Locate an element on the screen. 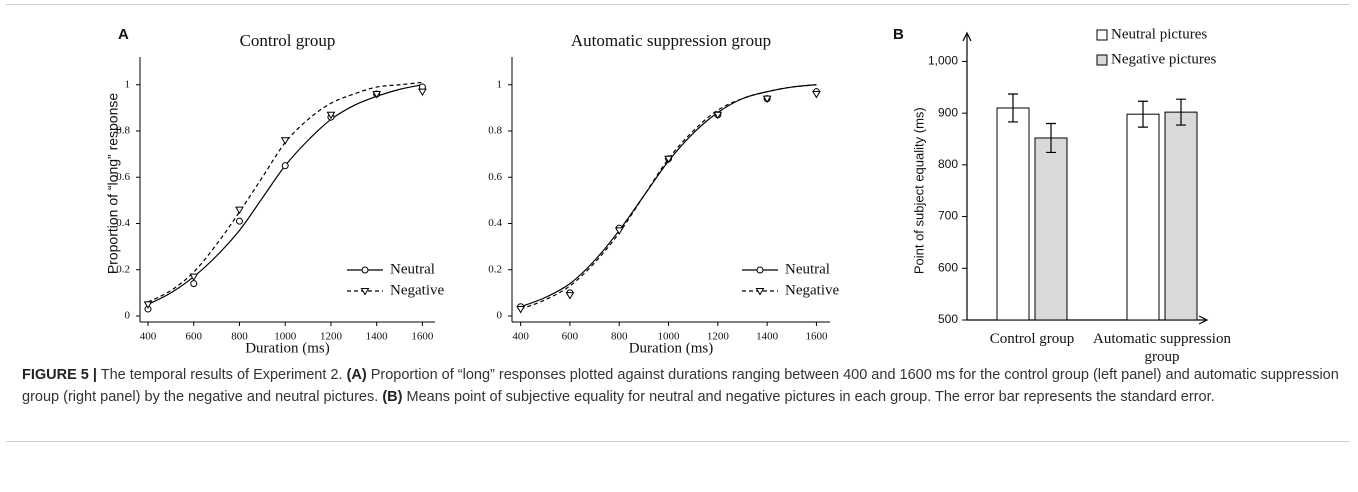  y-tick-label: 900 is located at coordinates (948, 112).